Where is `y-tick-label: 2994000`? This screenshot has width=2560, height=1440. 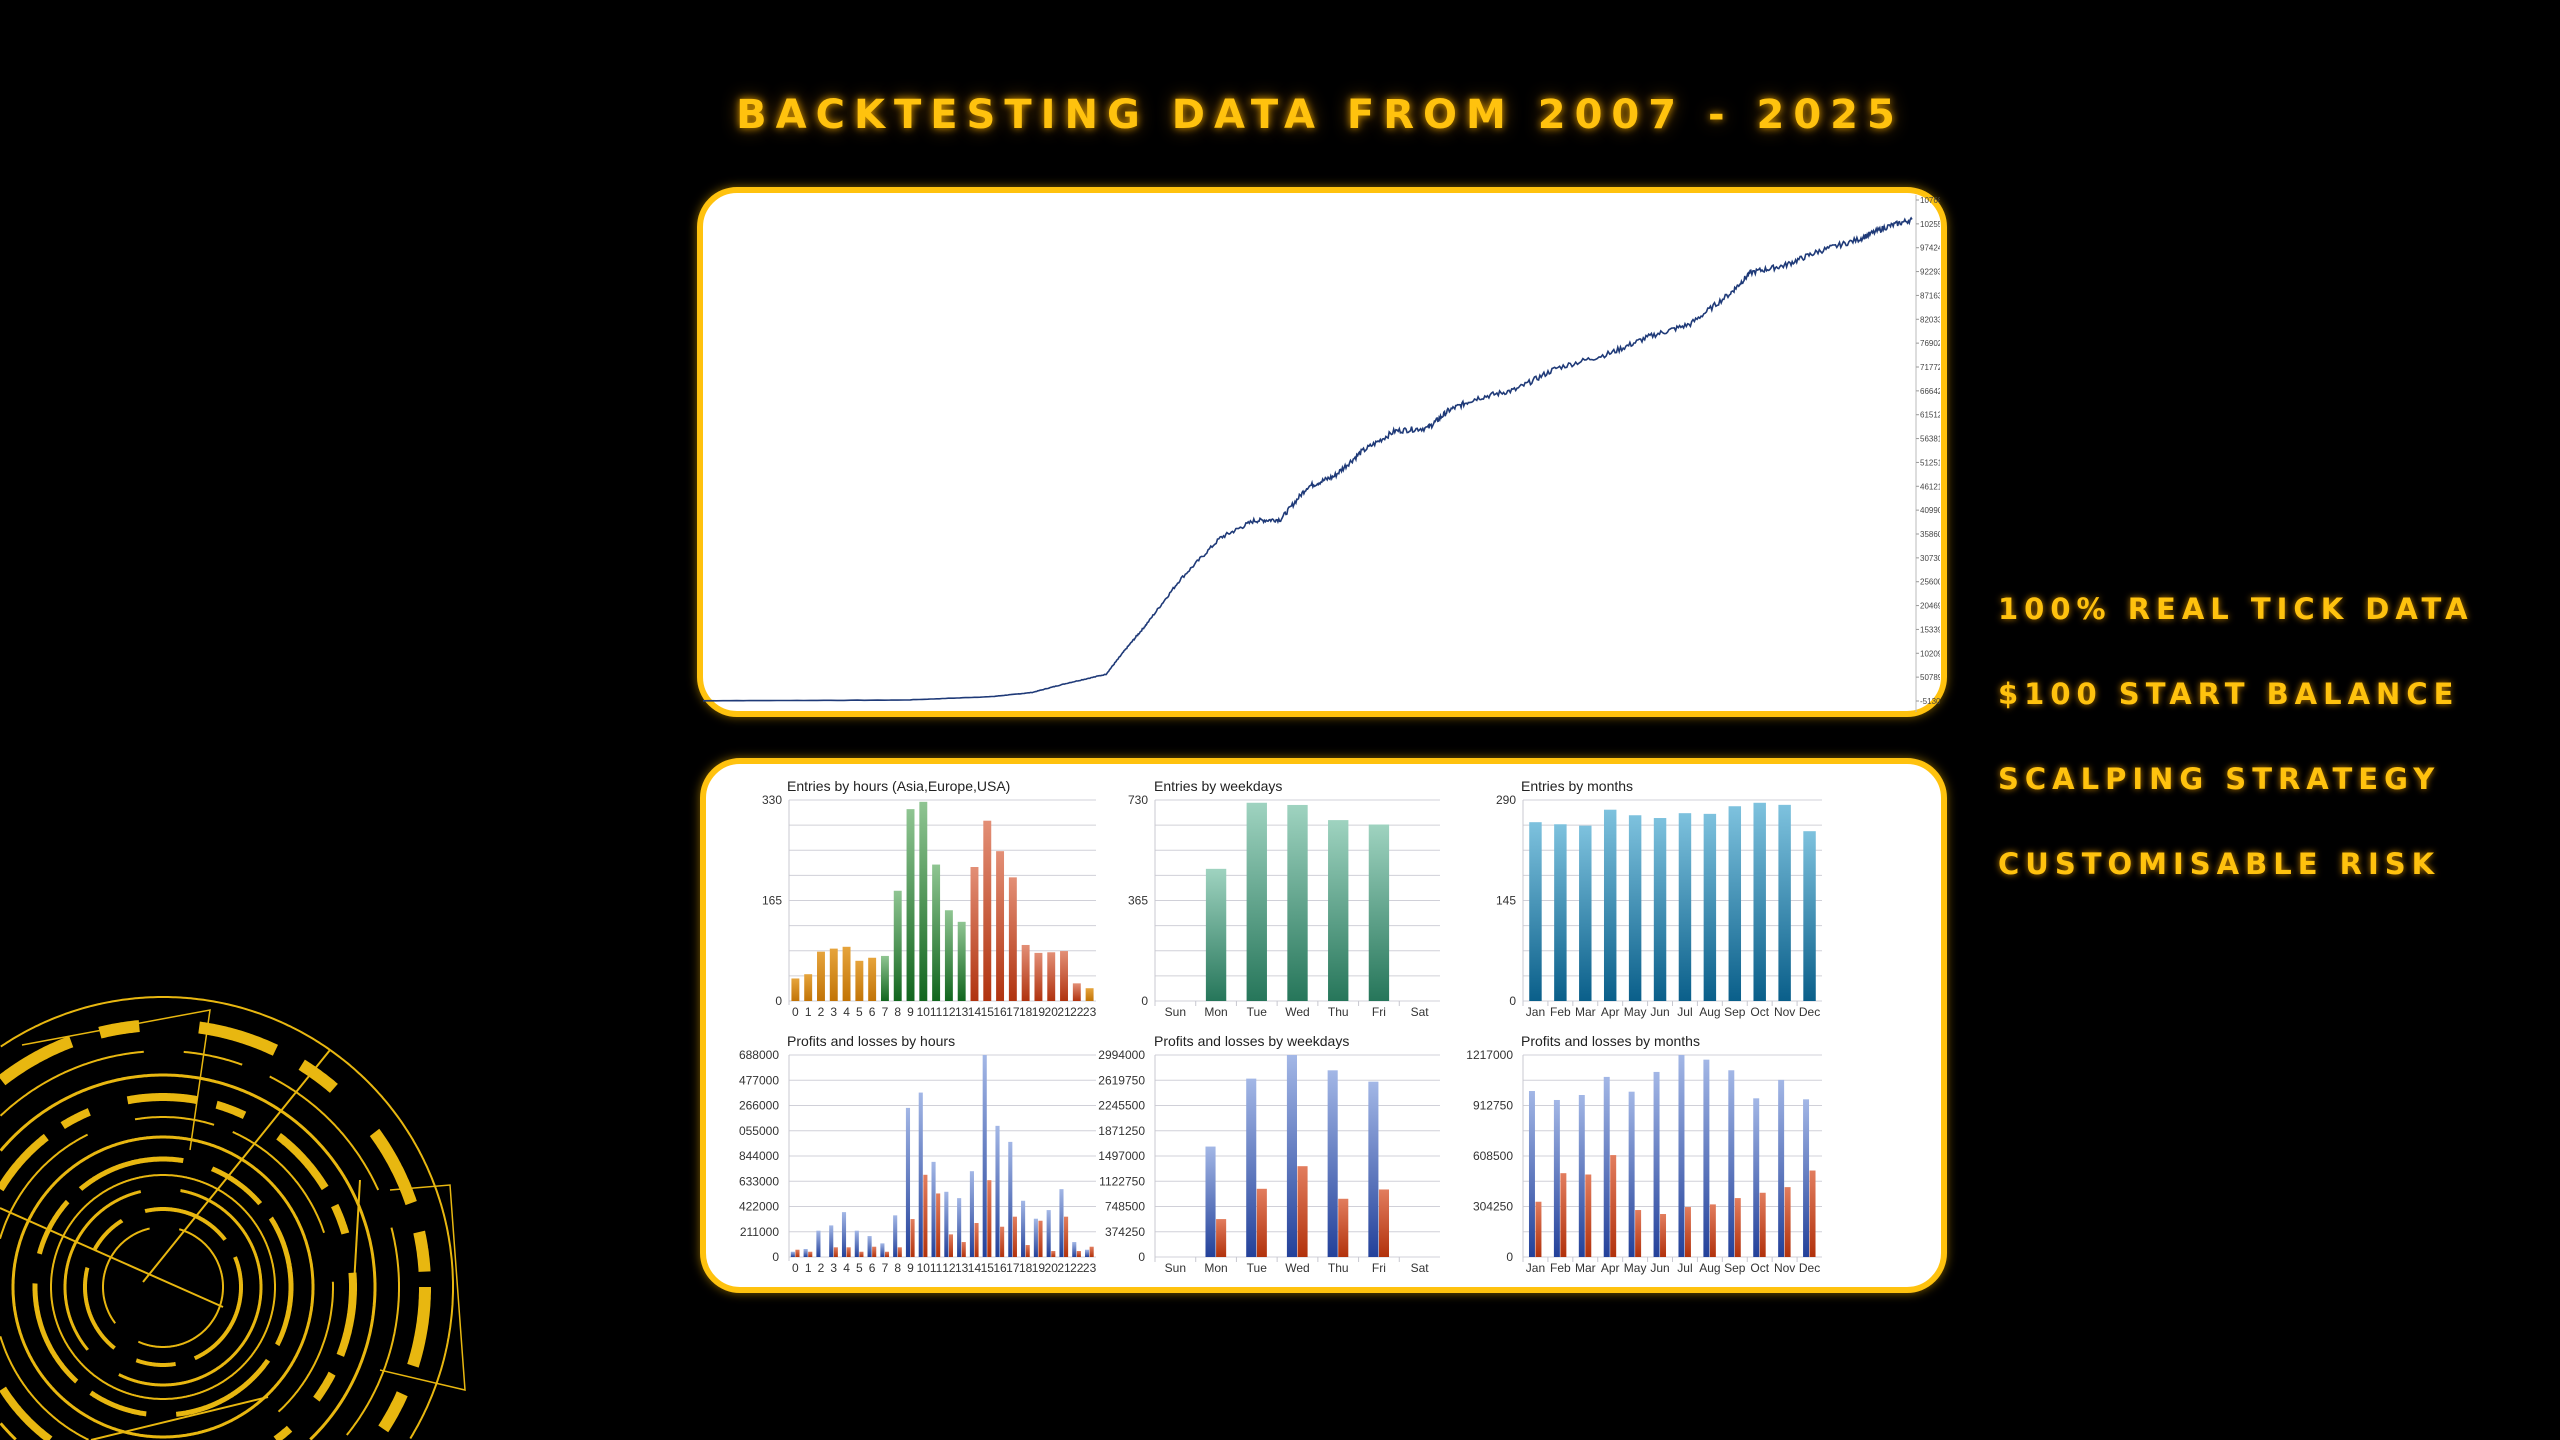
y-tick-label: 2994000 is located at coordinates (1121, 1055).